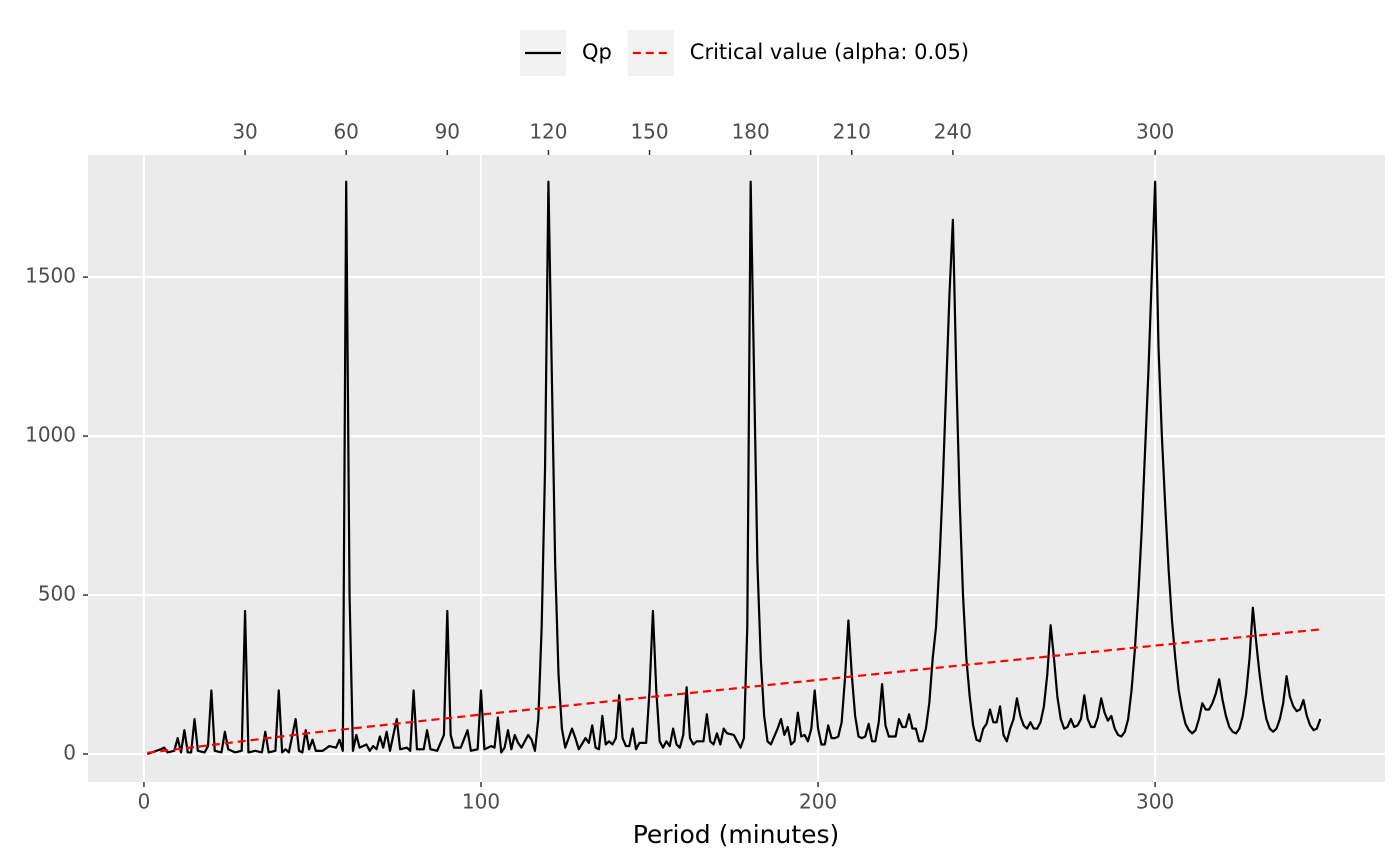  What do you see at coordinates (597, 52) in the screenshot?
I see `legend-label: Qp` at bounding box center [597, 52].